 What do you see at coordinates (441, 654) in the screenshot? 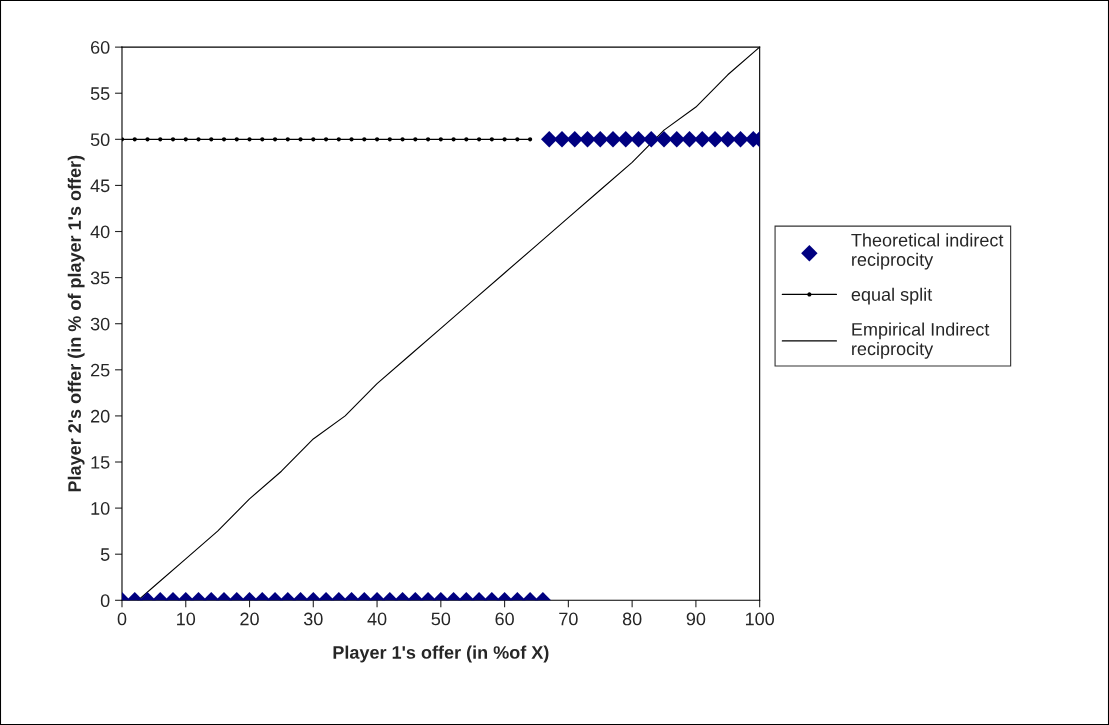
I see `x-axis-title: Player 1's offer (in %of X)` at bounding box center [441, 654].